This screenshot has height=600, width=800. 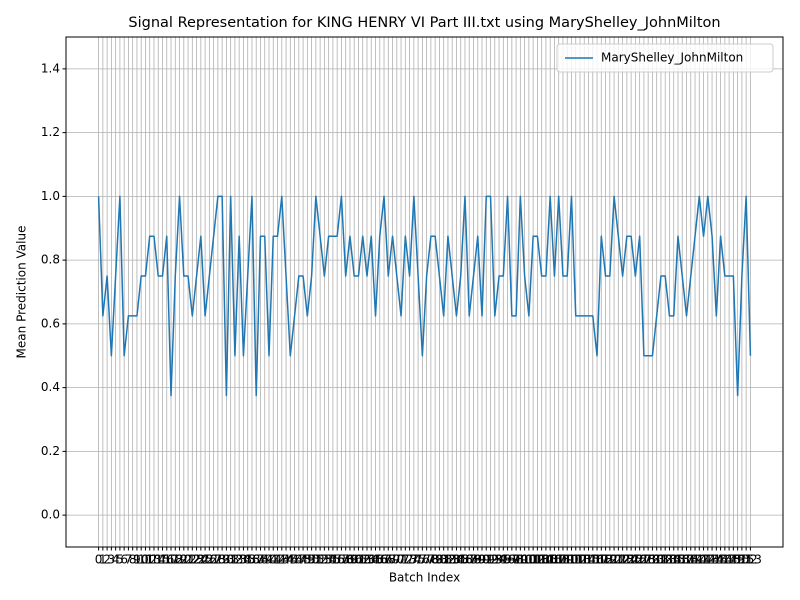 I want to click on x-tick-label: 117, so click(x=597, y=560).